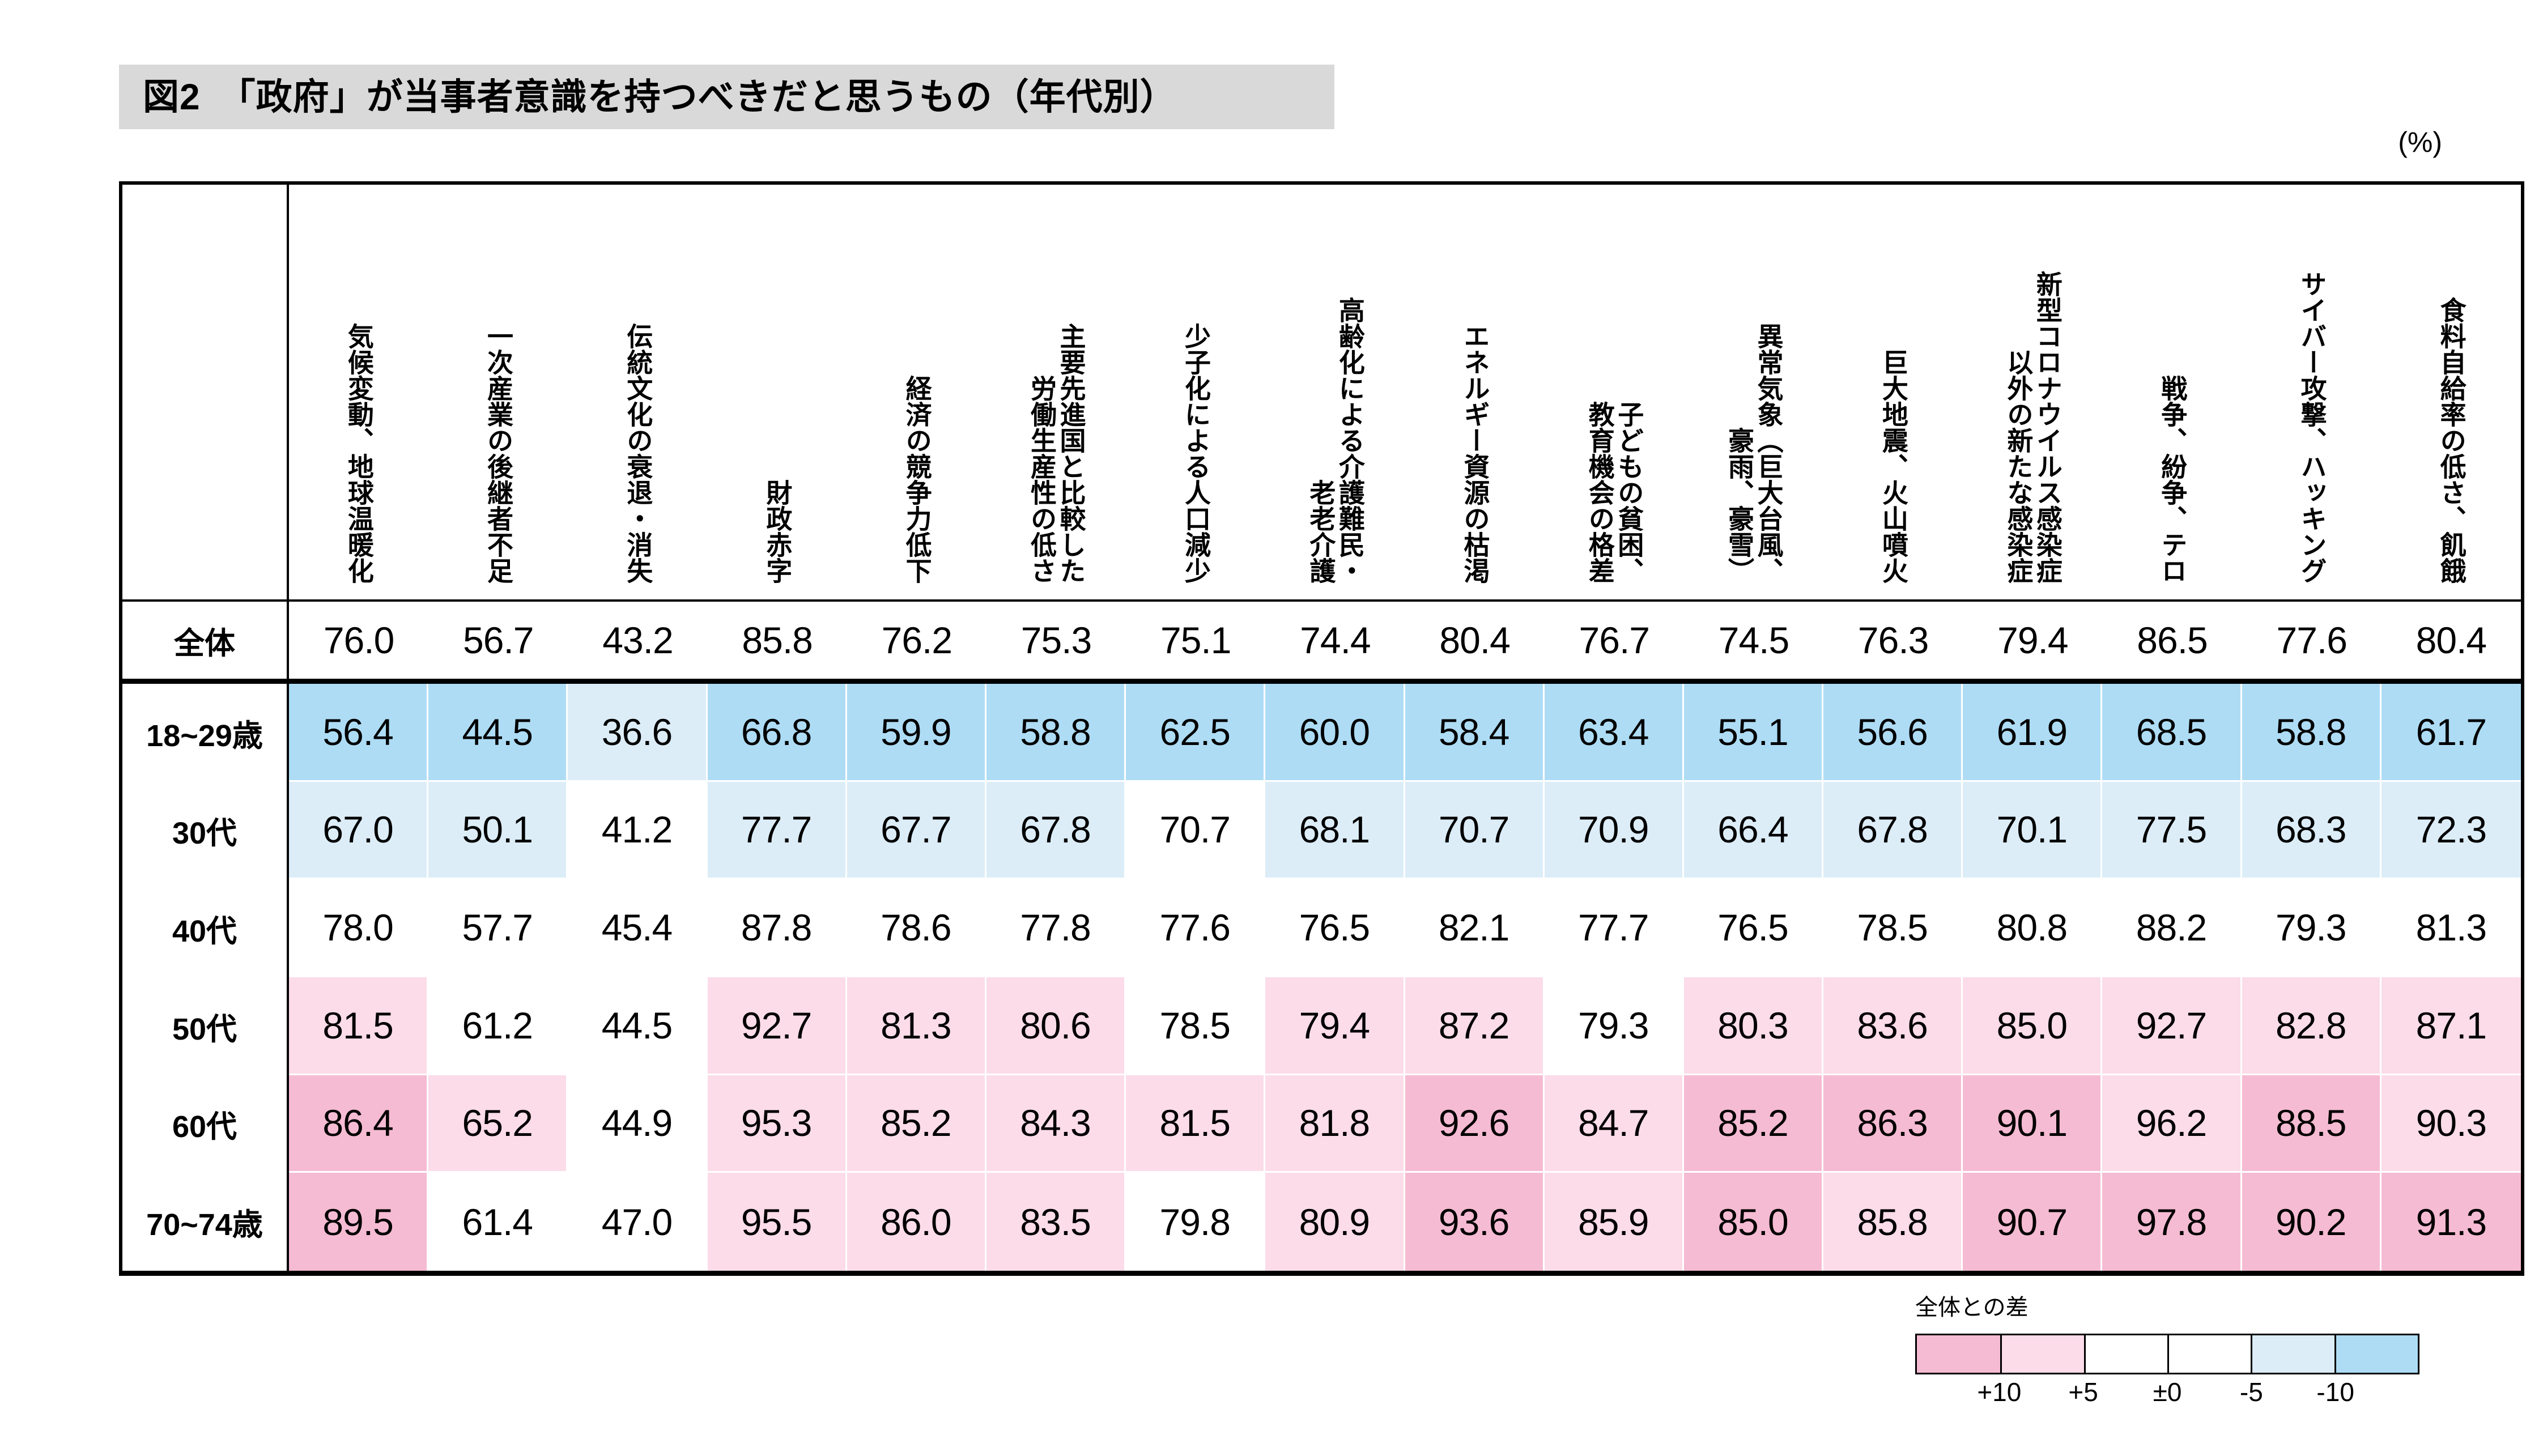 This screenshot has width=2543, height=1456. Describe the element at coordinates (1893, 928) in the screenshot. I see `value-cell: 78.5` at that location.